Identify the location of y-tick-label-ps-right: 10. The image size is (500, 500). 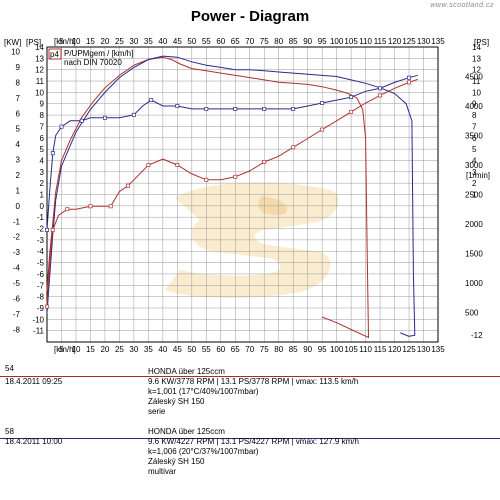
(476, 92).